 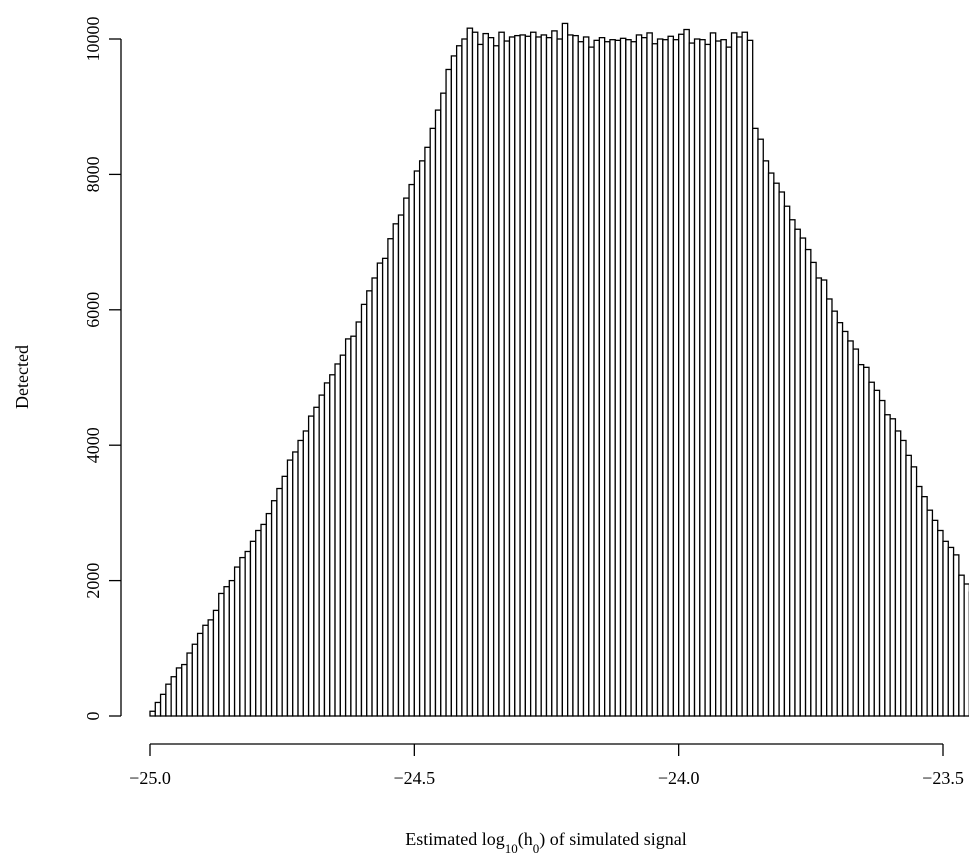 What do you see at coordinates (93, 310) in the screenshot?
I see `y-tick-label: 6000` at bounding box center [93, 310].